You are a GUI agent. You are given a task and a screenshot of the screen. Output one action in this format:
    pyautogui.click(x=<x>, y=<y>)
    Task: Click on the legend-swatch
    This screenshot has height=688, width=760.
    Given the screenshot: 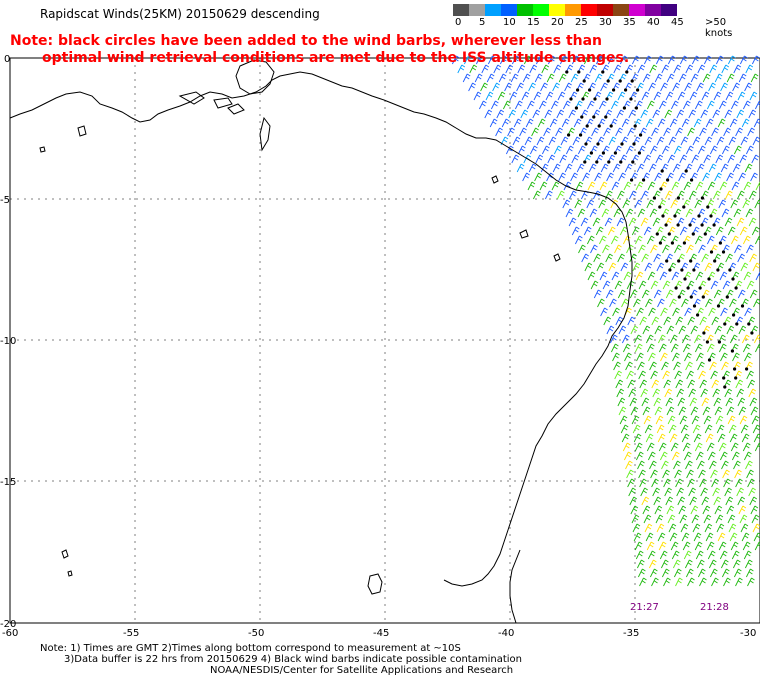 What is the action you would take?
    pyautogui.click(x=477, y=10)
    